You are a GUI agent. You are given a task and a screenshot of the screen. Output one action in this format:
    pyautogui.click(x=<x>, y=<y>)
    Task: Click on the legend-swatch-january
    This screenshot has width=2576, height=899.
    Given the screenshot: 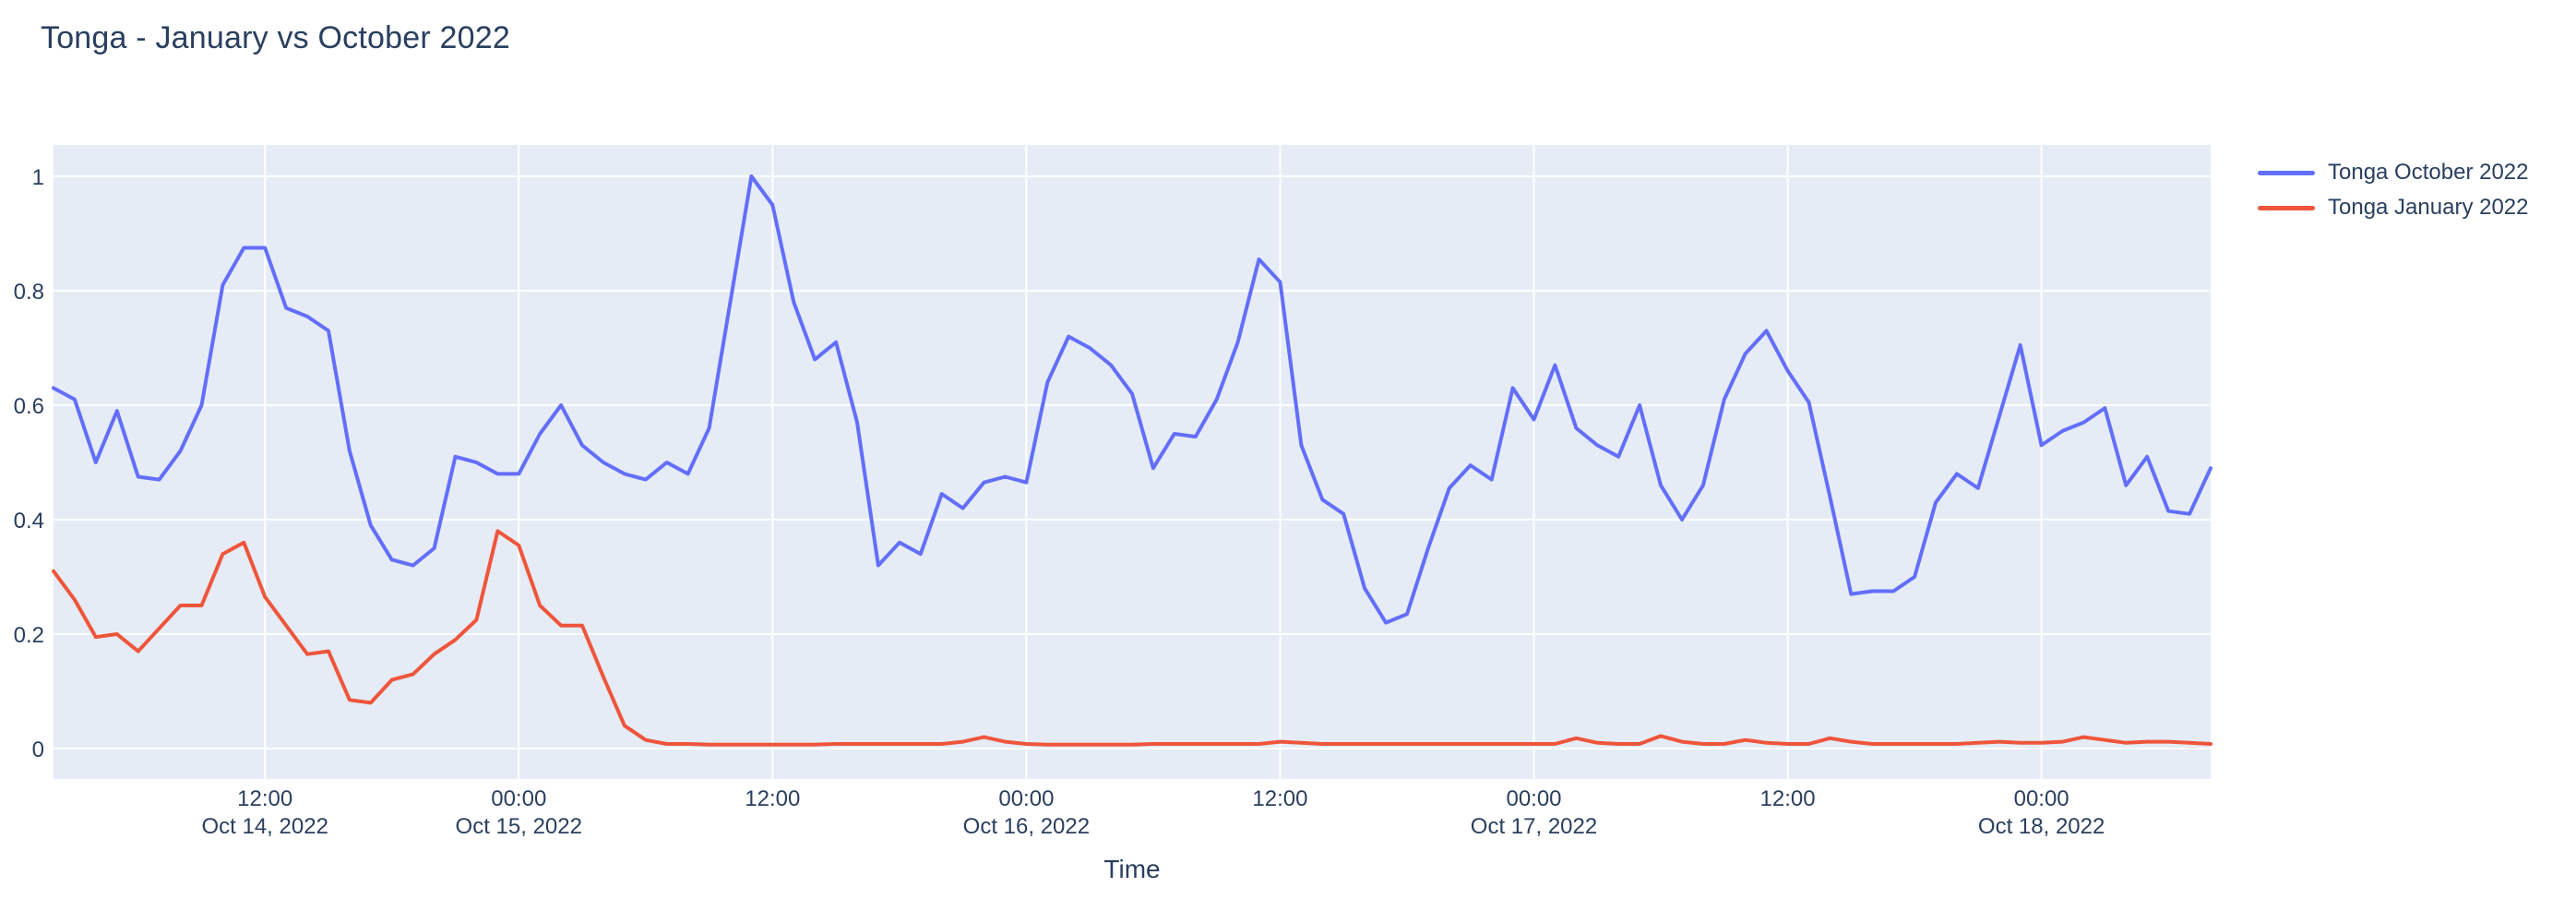 What is the action you would take?
    pyautogui.click(x=2287, y=207)
    